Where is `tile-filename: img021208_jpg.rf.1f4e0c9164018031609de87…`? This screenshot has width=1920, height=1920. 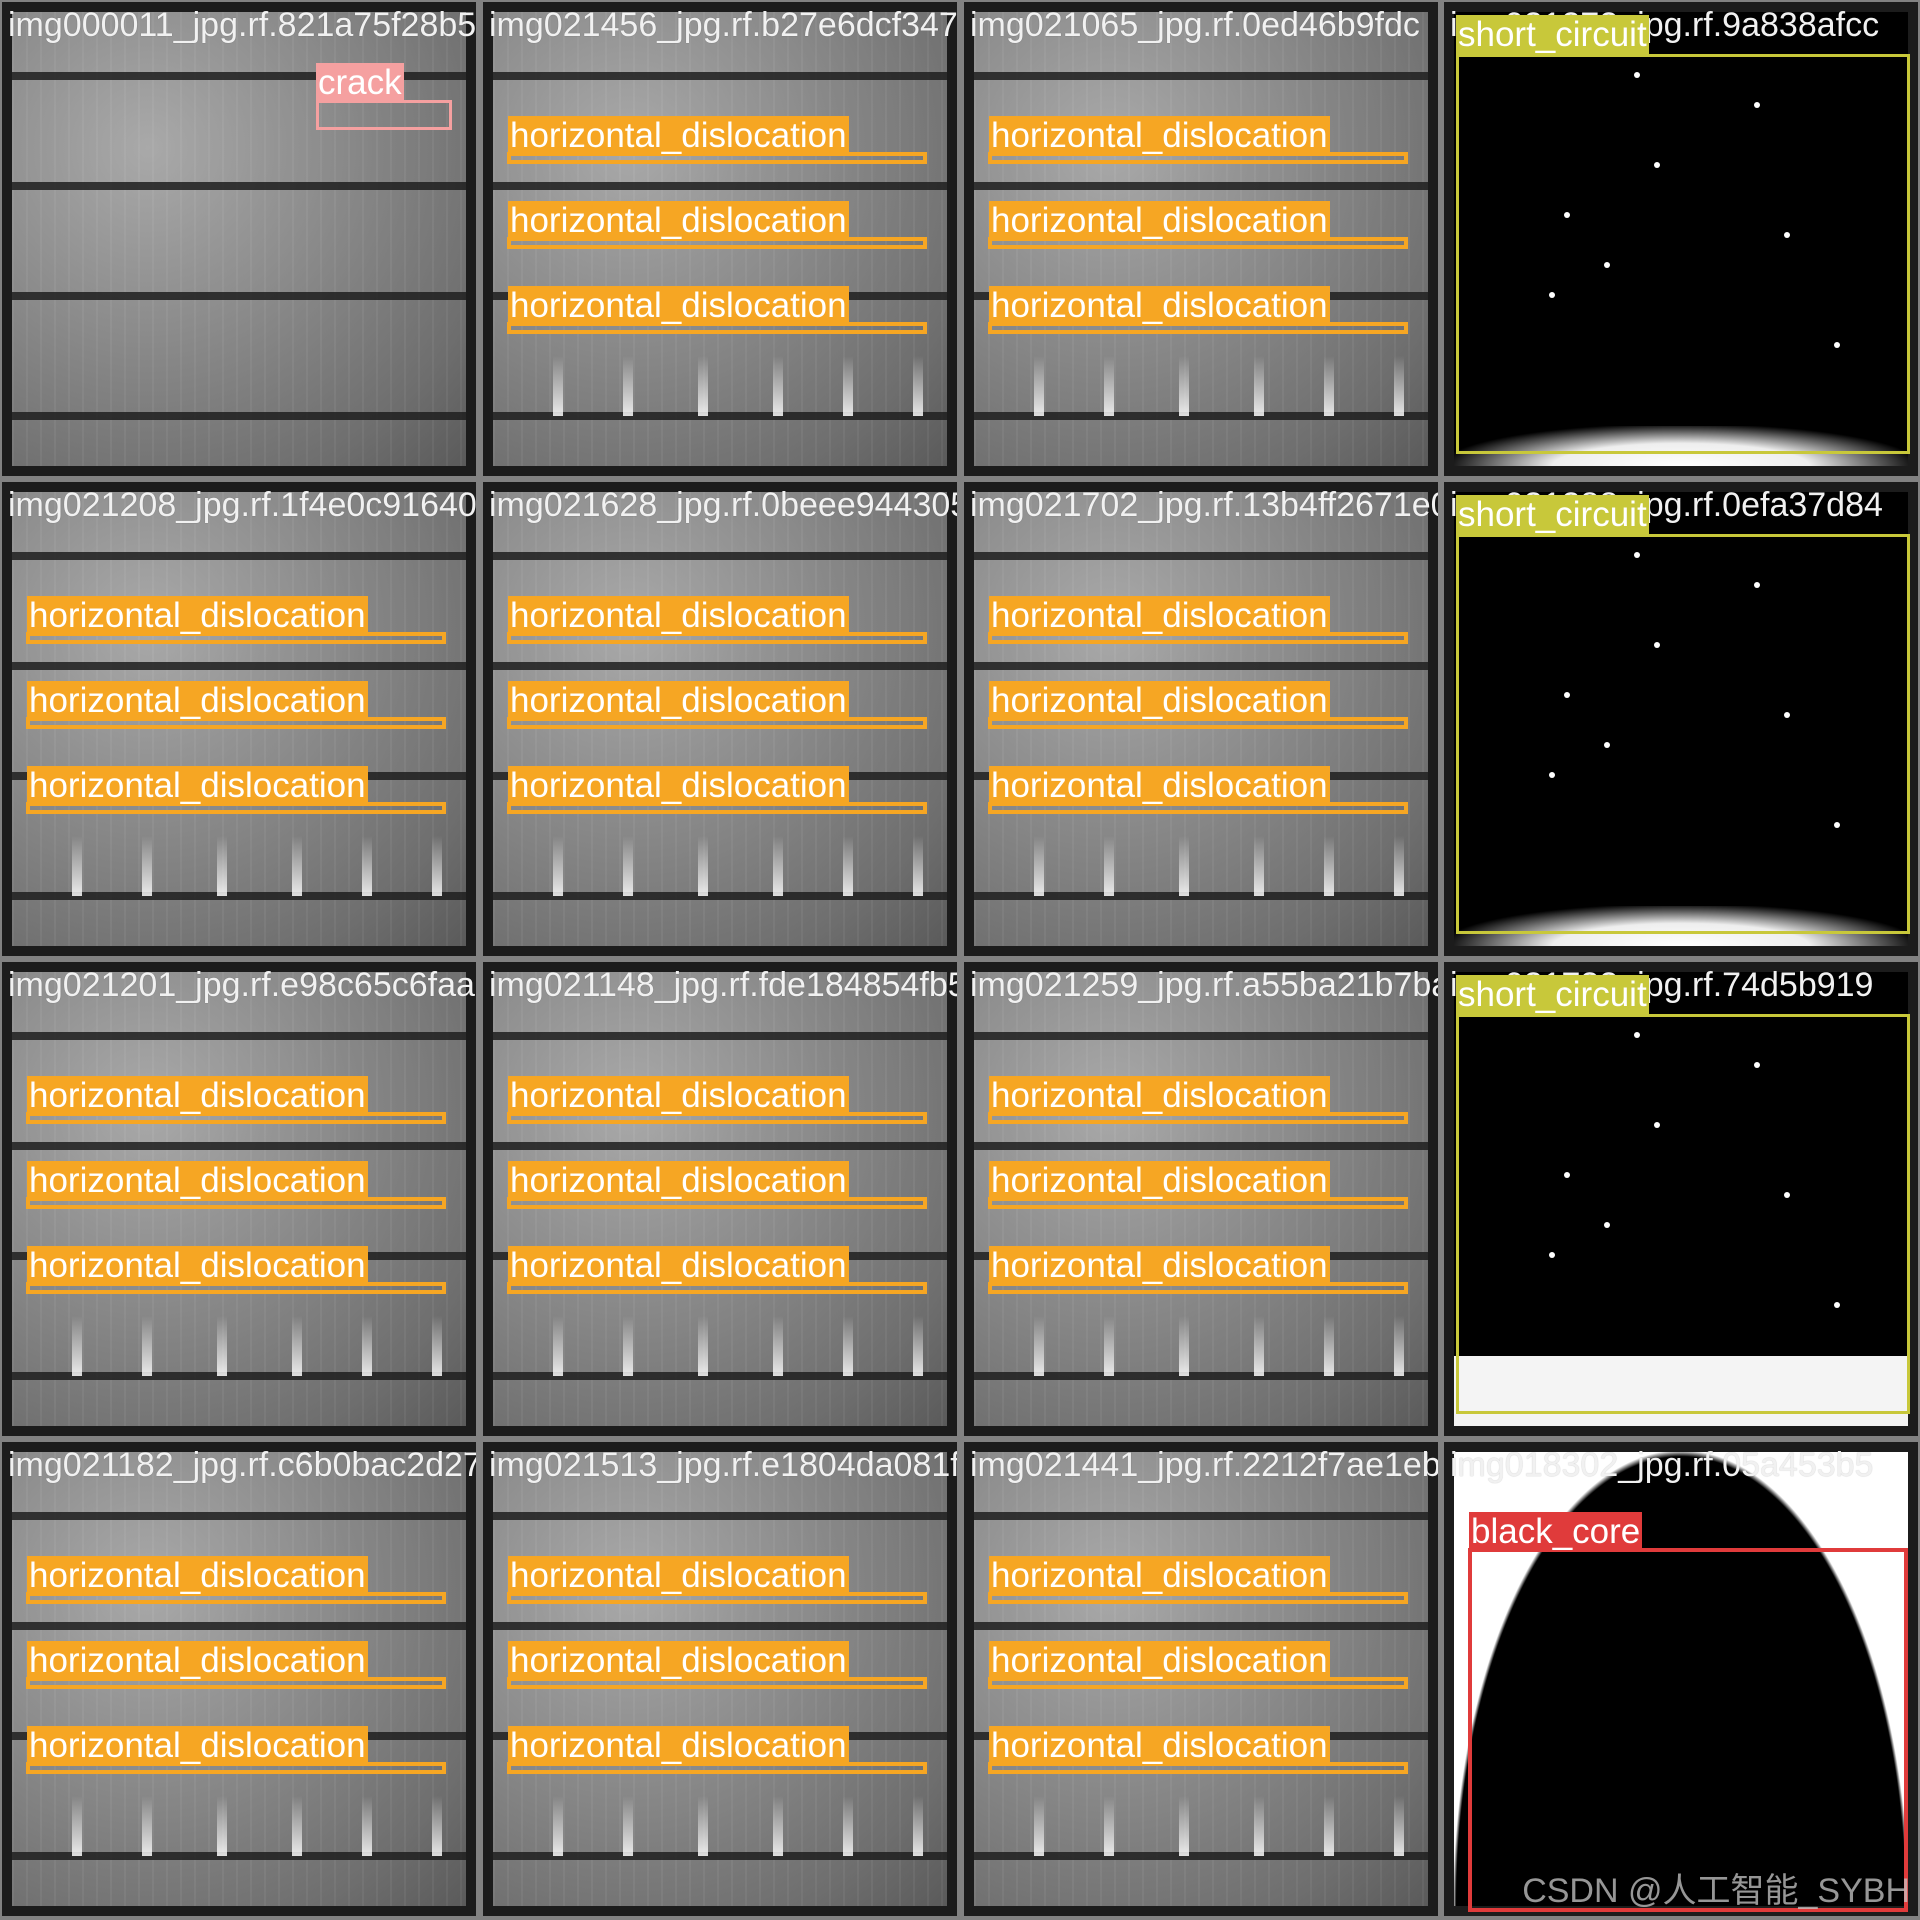
tile-filename: img021208_jpg.rf.1f4e0c9164018031609de87… is located at coordinates (242, 505).